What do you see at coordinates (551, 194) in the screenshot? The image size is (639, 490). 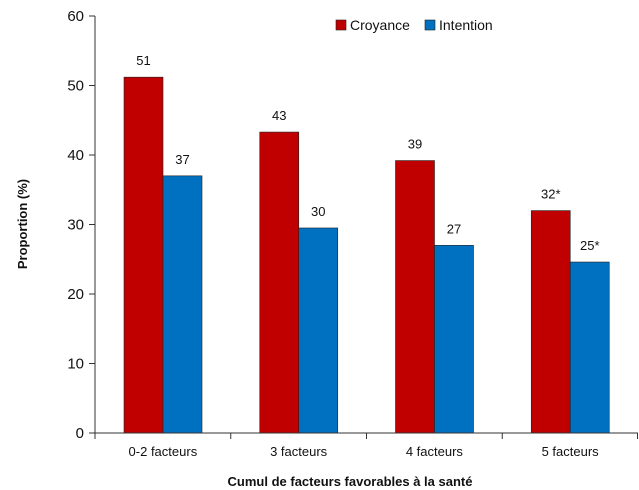 I see `data-label-croyance-4: 32*` at bounding box center [551, 194].